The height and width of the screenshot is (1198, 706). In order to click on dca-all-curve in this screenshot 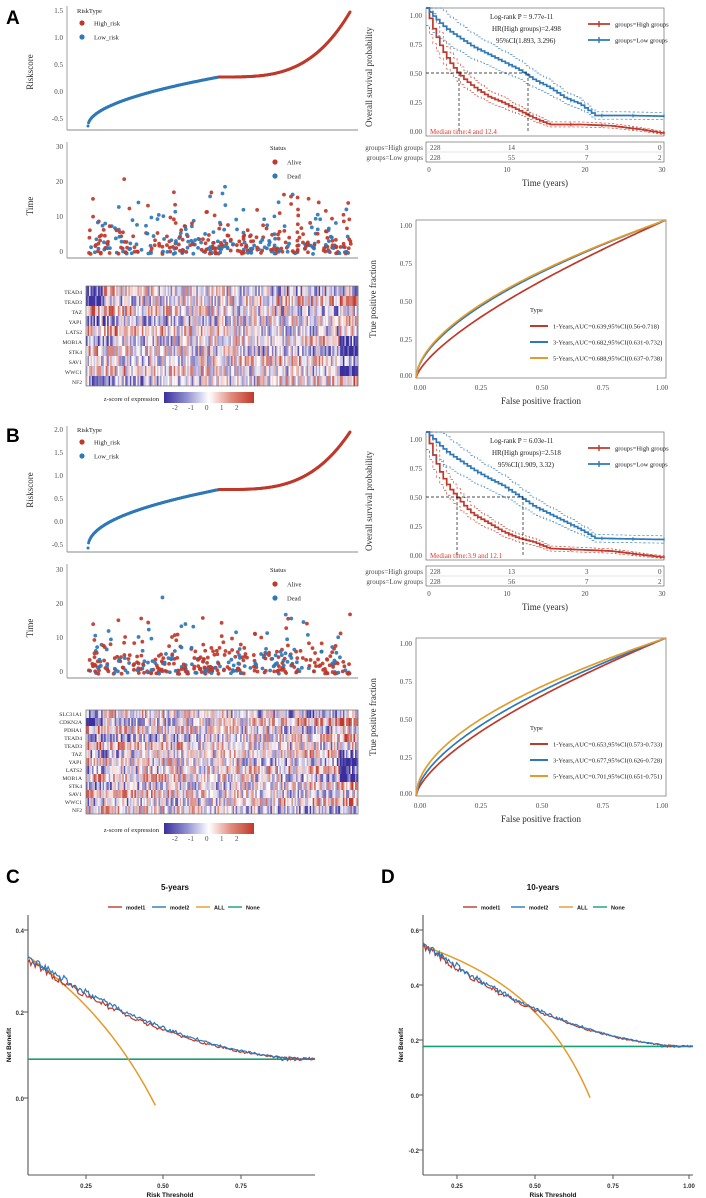, I will do `click(506, 1022)`.